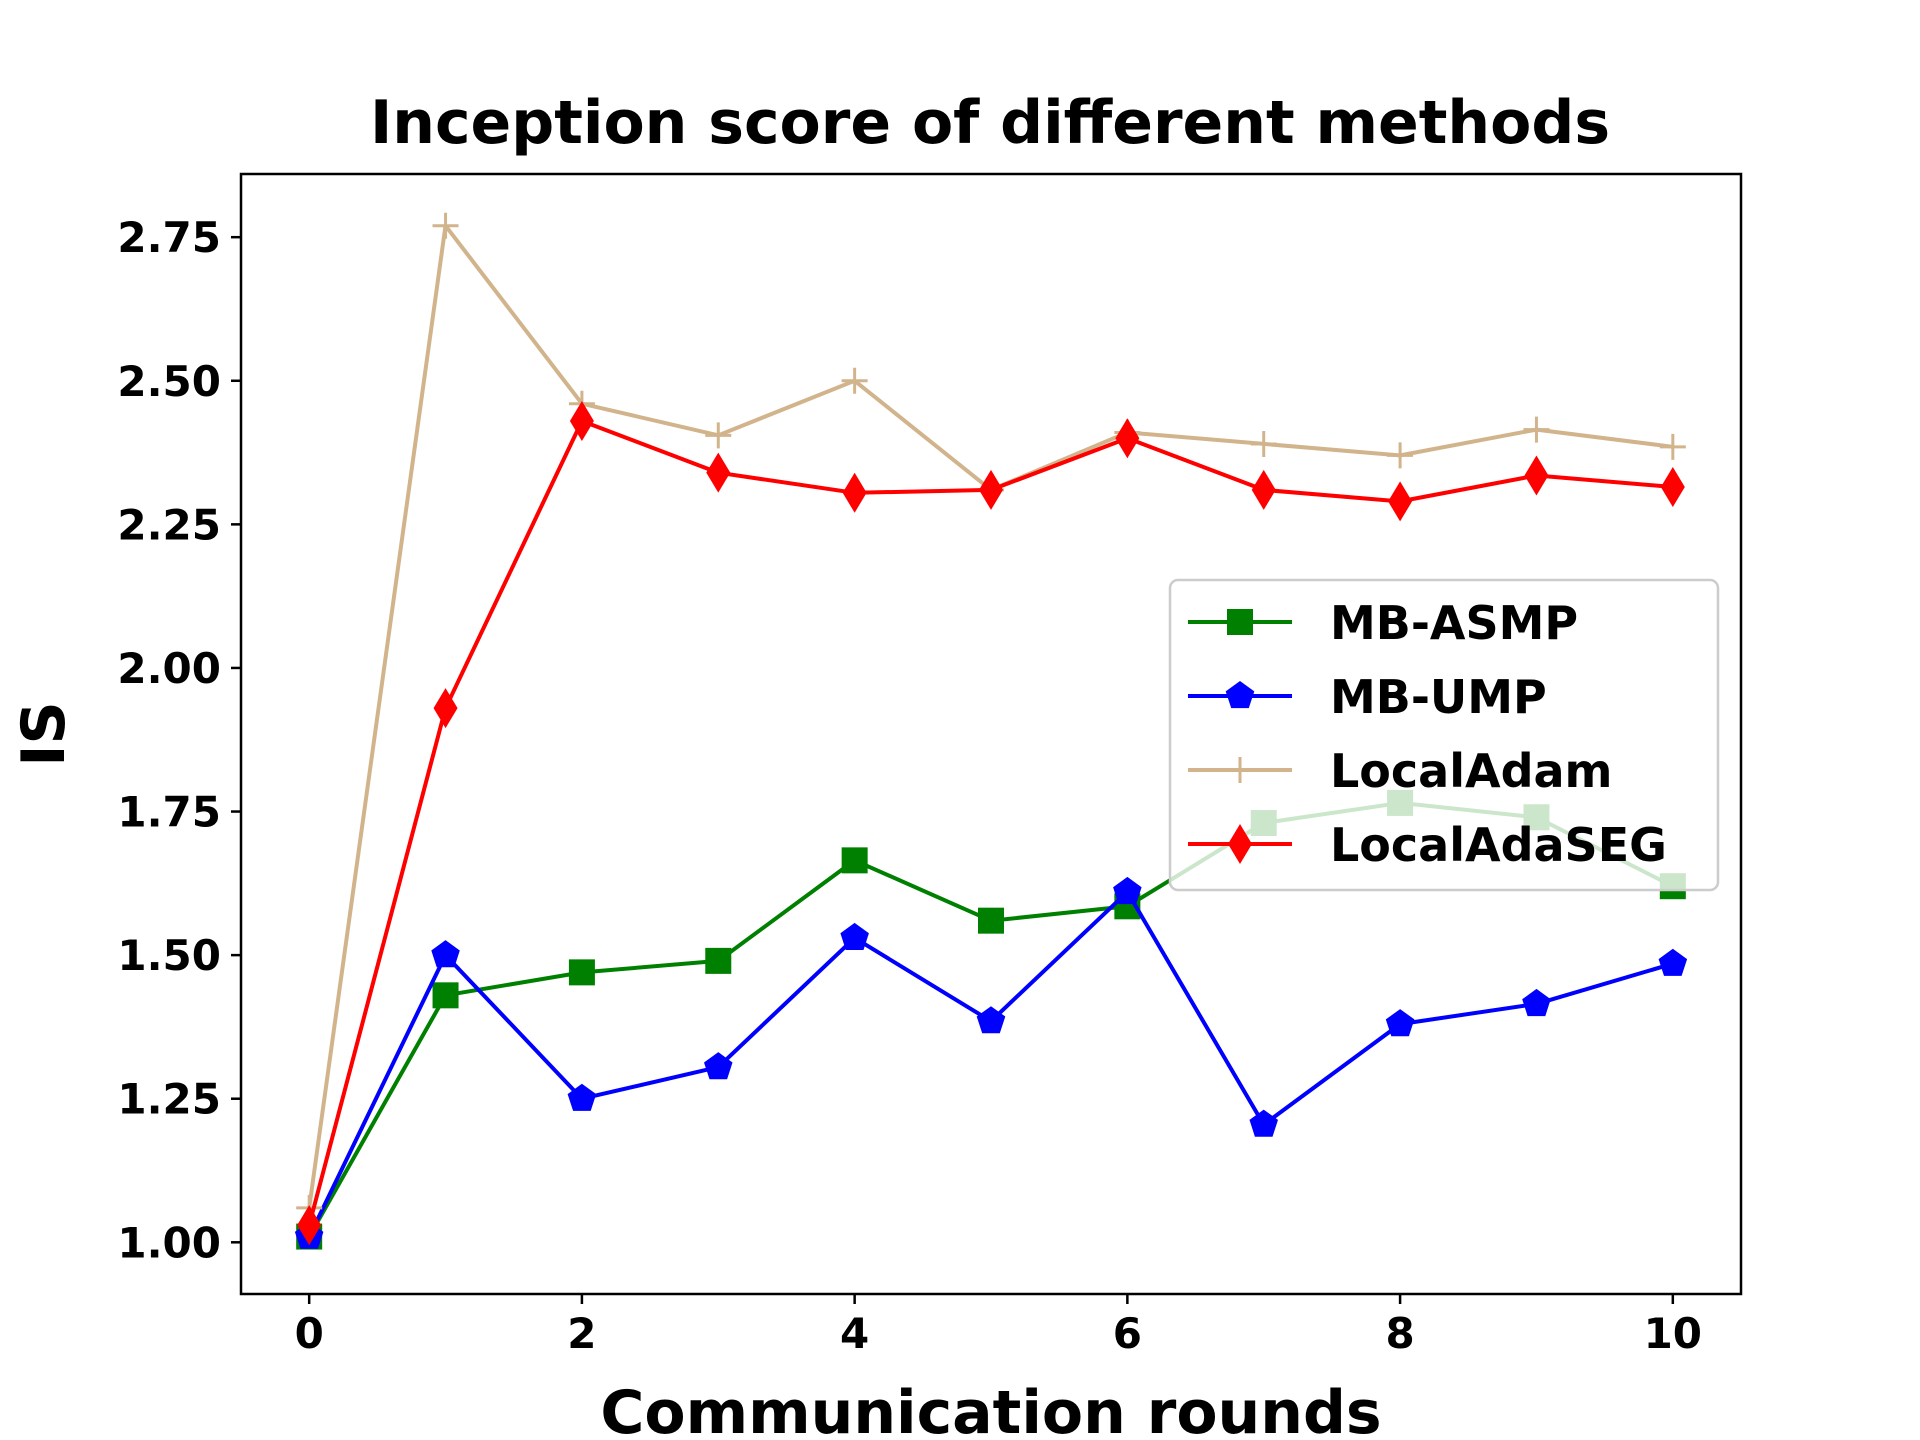 The width and height of the screenshot is (1920, 1440). Describe the element at coordinates (990, 1409) in the screenshot. I see `x-axis-label: Communication rounds` at that location.